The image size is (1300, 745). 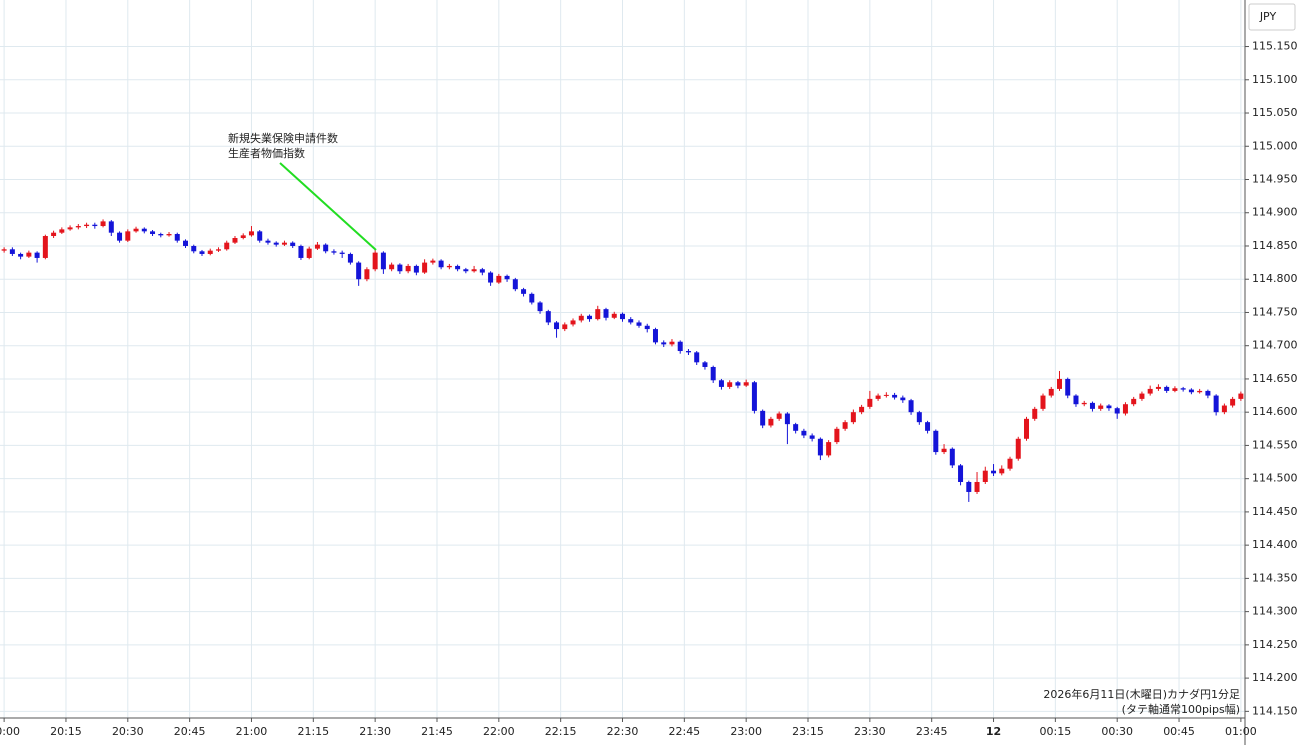 I want to click on annotation-text: 新規失業保険申請件数, so click(x=283, y=138).